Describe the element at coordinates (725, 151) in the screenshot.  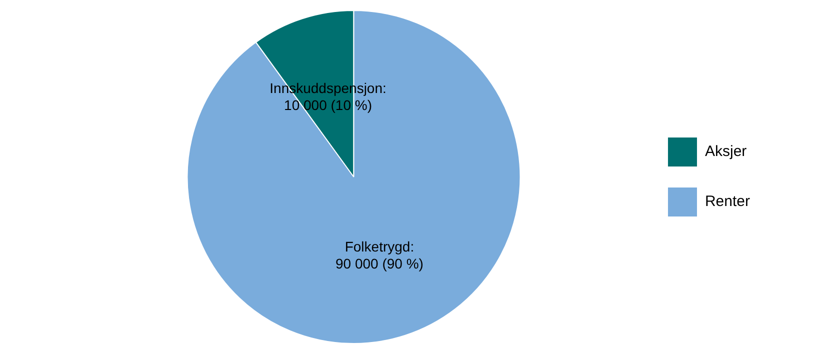
I see `legend-label: Aksjer` at that location.